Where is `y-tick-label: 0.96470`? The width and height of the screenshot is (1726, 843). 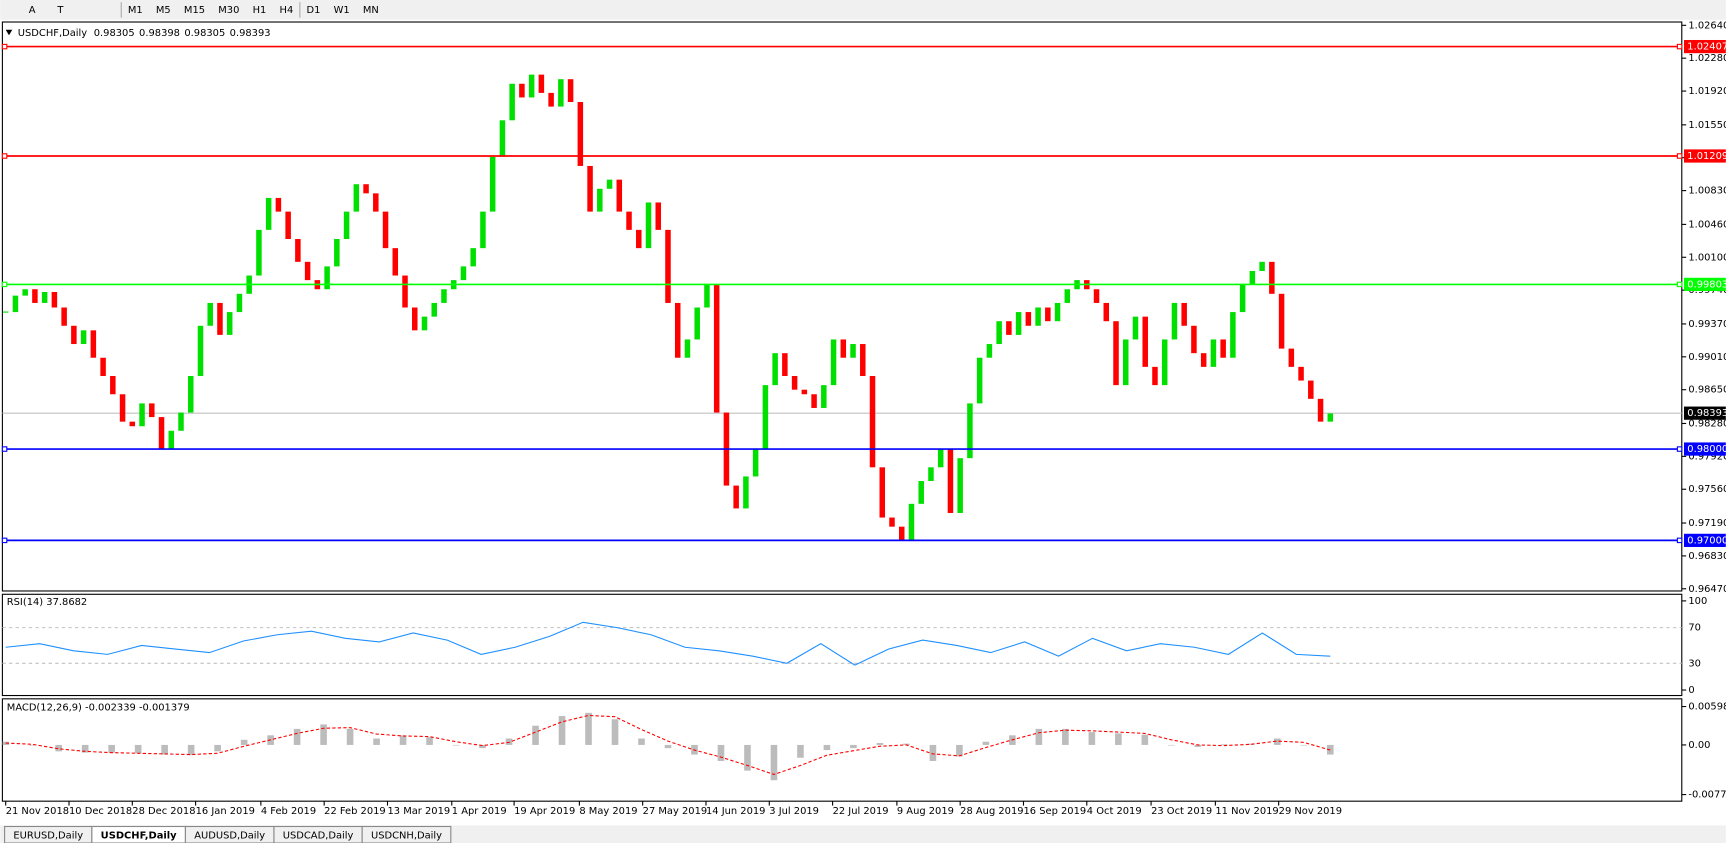
y-tick-label: 0.96470 is located at coordinates (1707, 589).